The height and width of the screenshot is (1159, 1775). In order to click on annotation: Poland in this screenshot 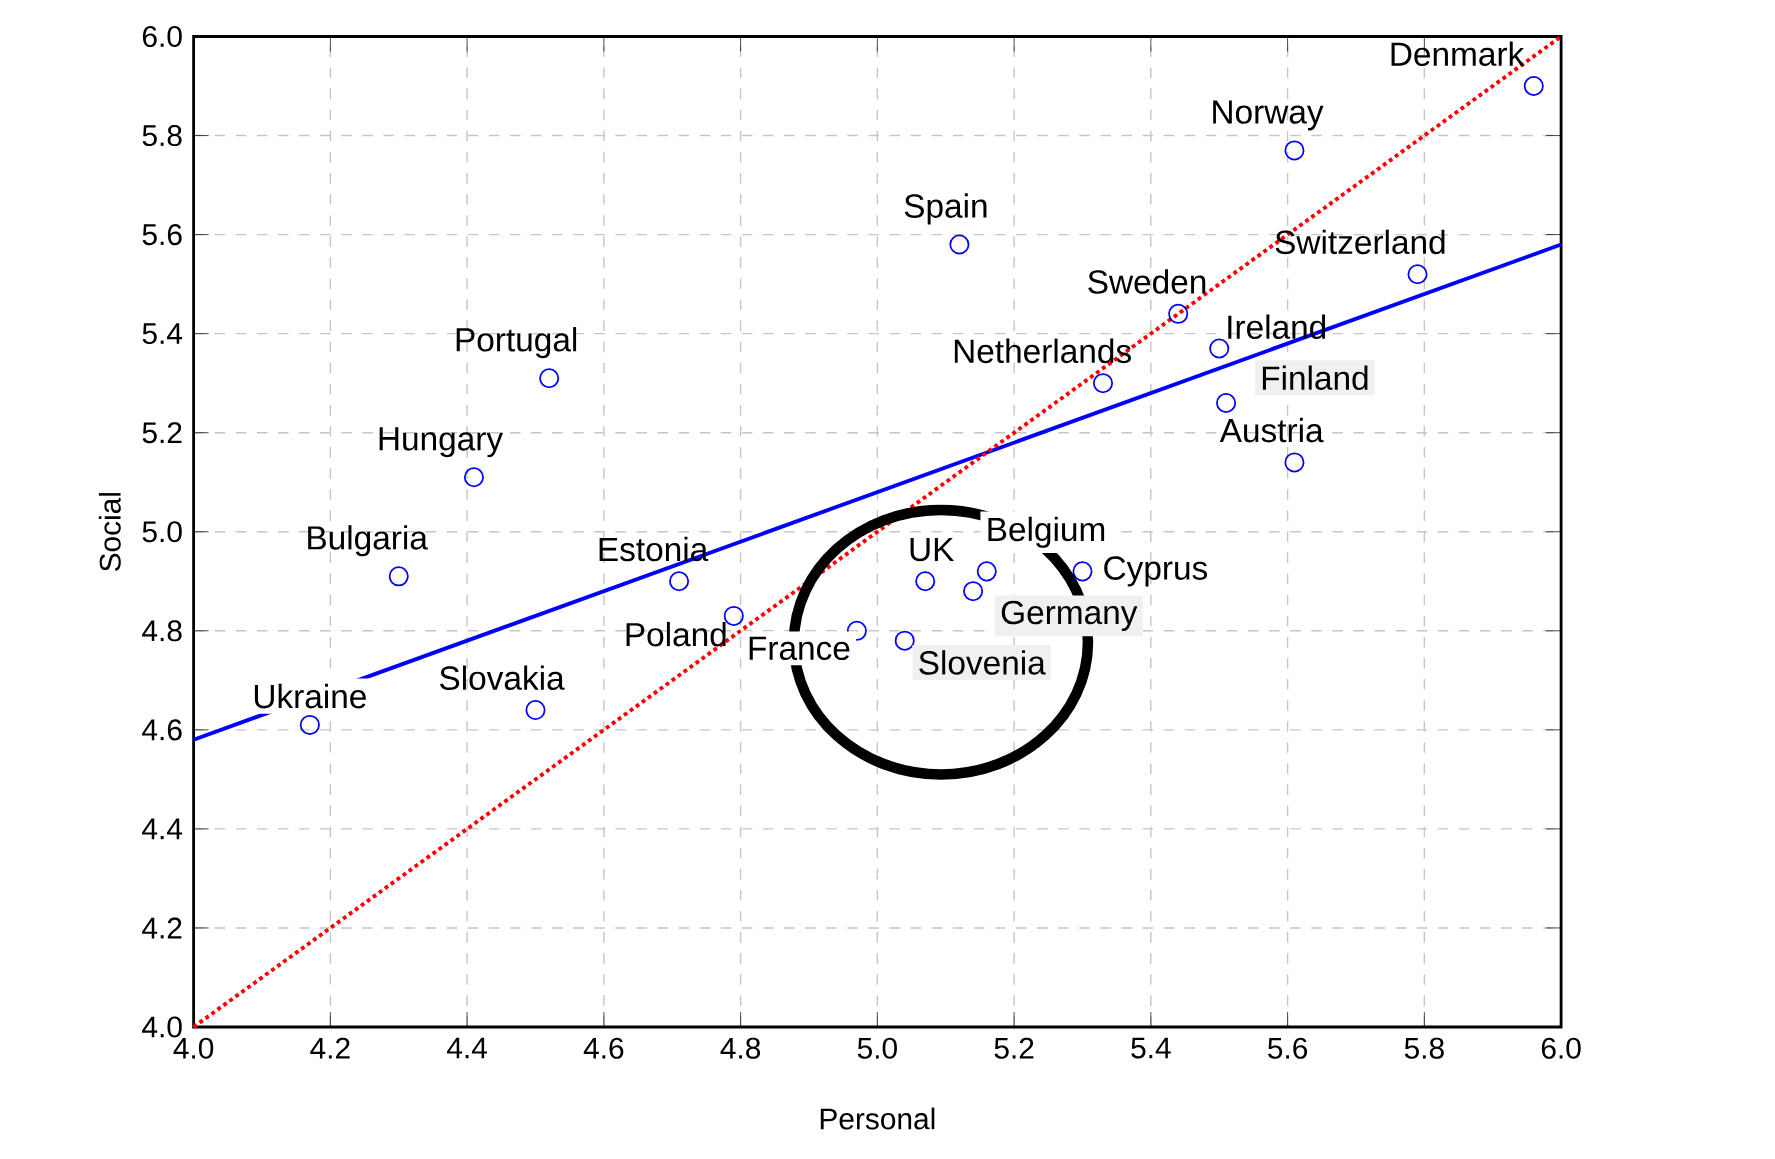, I will do `click(676, 634)`.